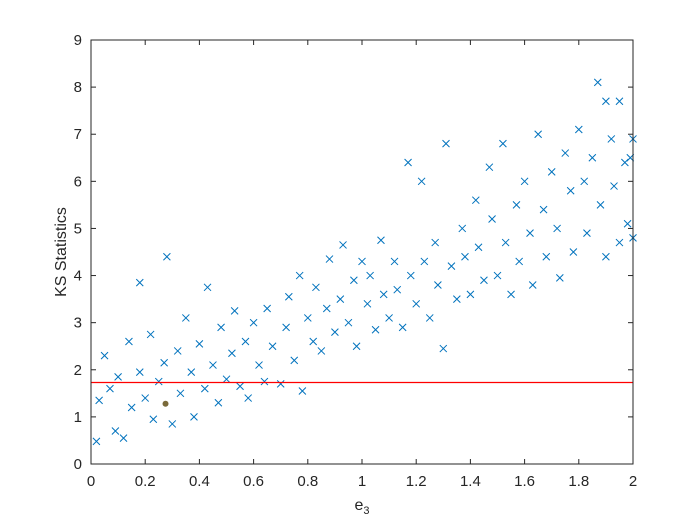 Image resolution: width=700 pixels, height=525 pixels. Describe the element at coordinates (578, 481) in the screenshot. I see `x-tick-label: 1.8` at that location.